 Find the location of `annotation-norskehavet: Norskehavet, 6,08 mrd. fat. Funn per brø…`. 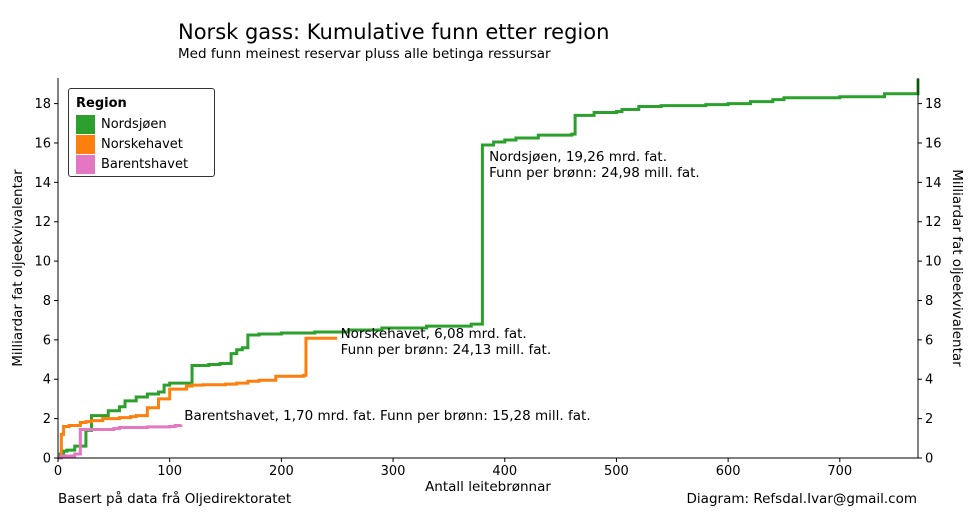

annotation-norskehavet: Norskehavet, 6,08 mrd. fat. Funn per brø… is located at coordinates (446, 341).